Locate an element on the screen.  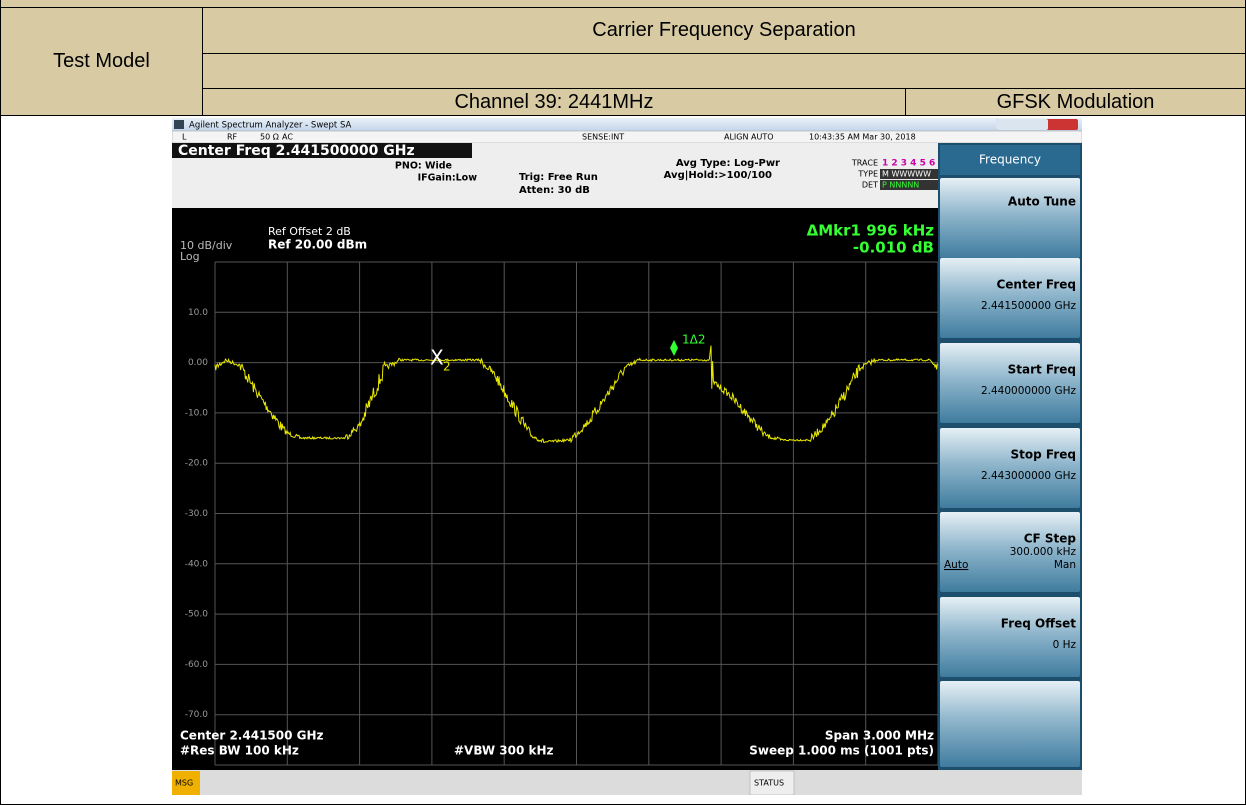
ref-level: Ref 20.00 dBm is located at coordinates (317, 245).